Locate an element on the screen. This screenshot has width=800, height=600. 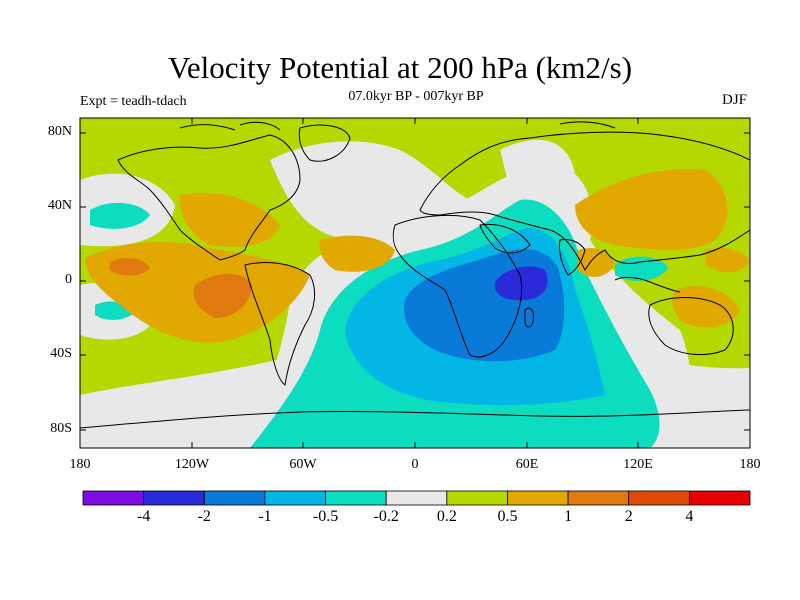
coastline-maritime is located at coordinates (647, 284).